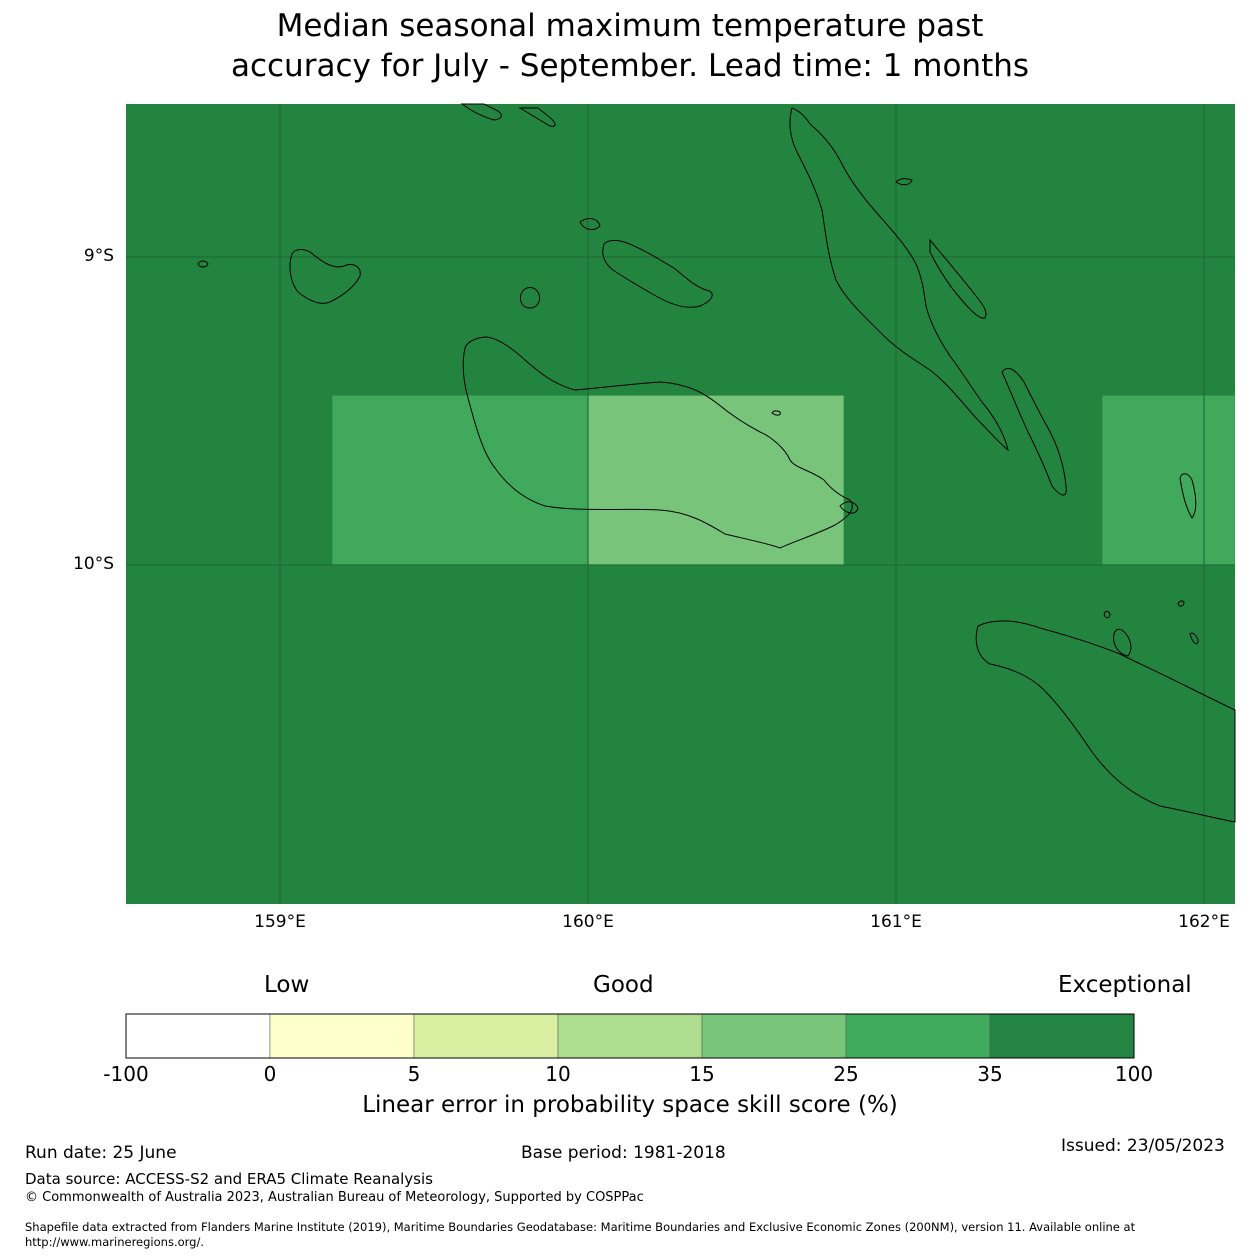  Describe the element at coordinates (558, 1074) in the screenshot. I see `colorbar-tick-label: 10` at that location.